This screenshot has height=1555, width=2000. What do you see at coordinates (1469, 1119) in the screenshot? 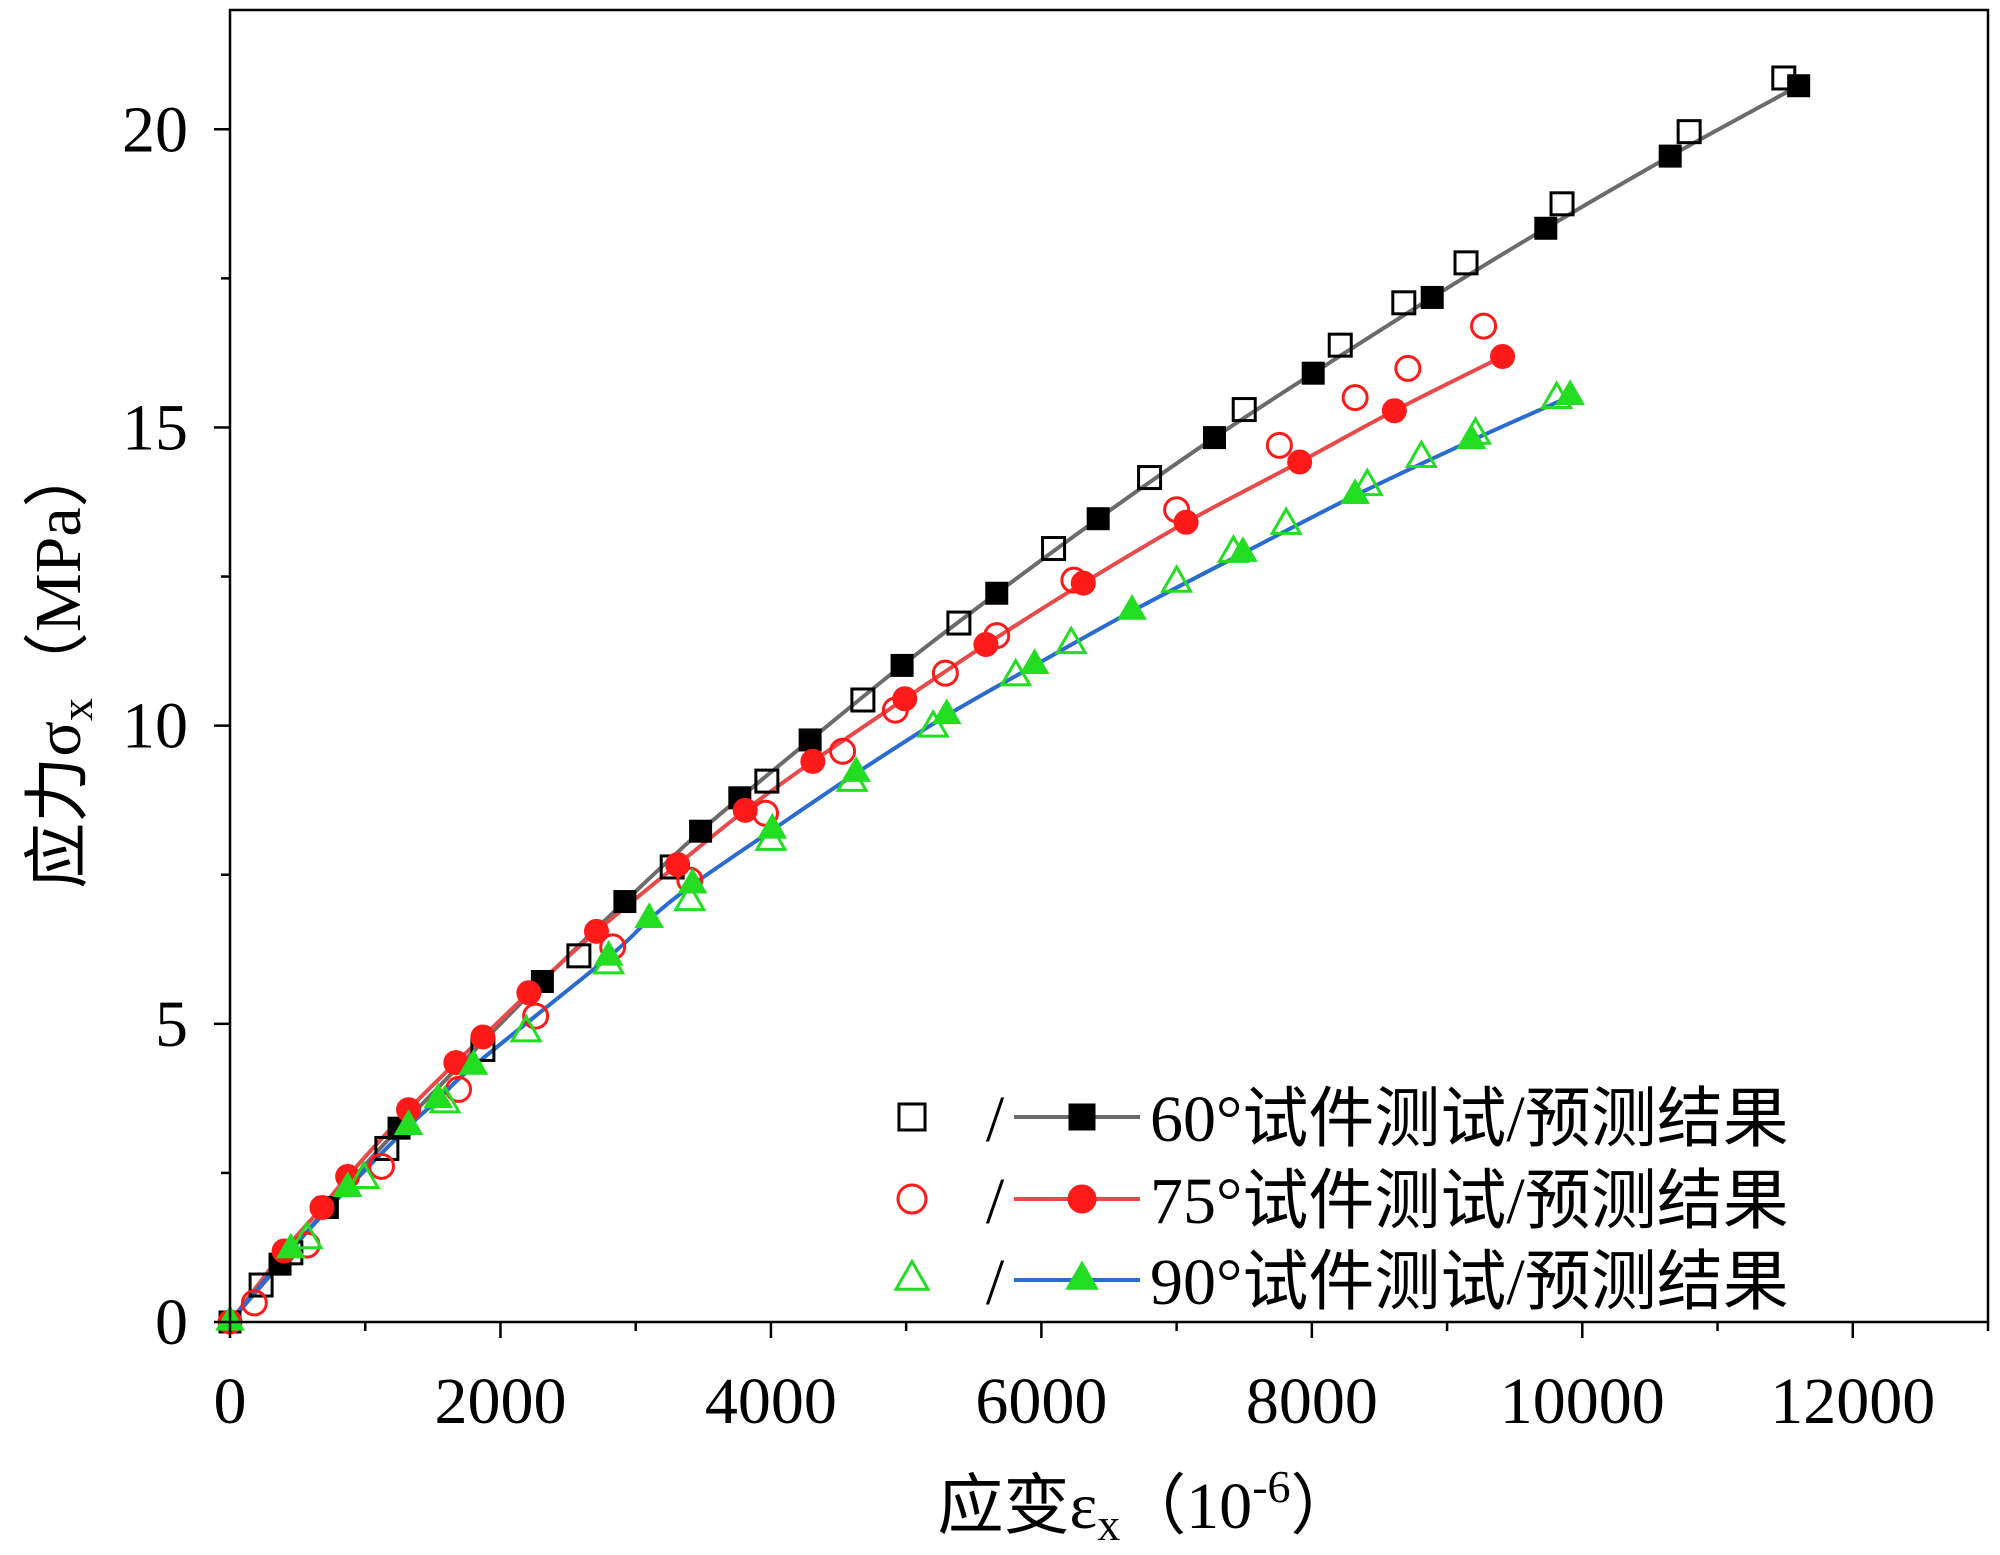
I see `legend-label: 60°试件测试/预测结果` at bounding box center [1469, 1119].